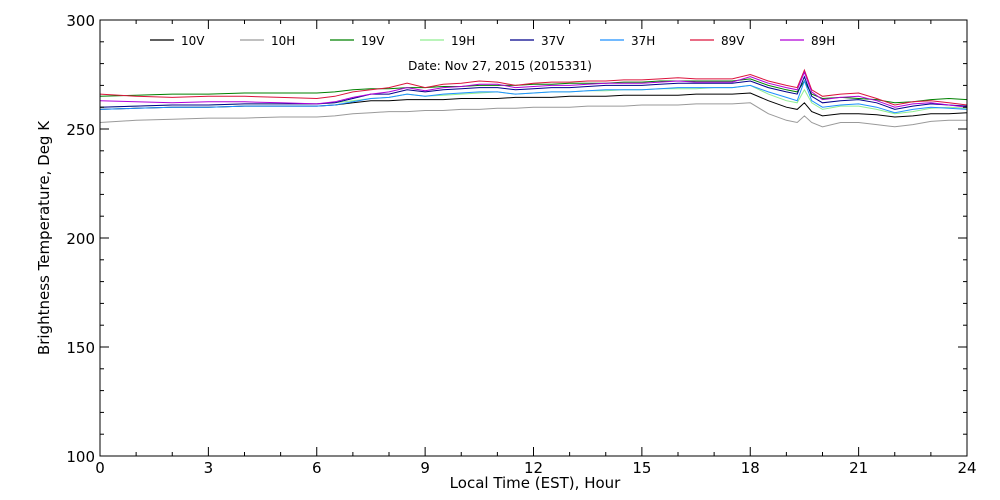 This screenshot has height=500, width=1000. I want to click on series-line-37v, so click(533, 92).